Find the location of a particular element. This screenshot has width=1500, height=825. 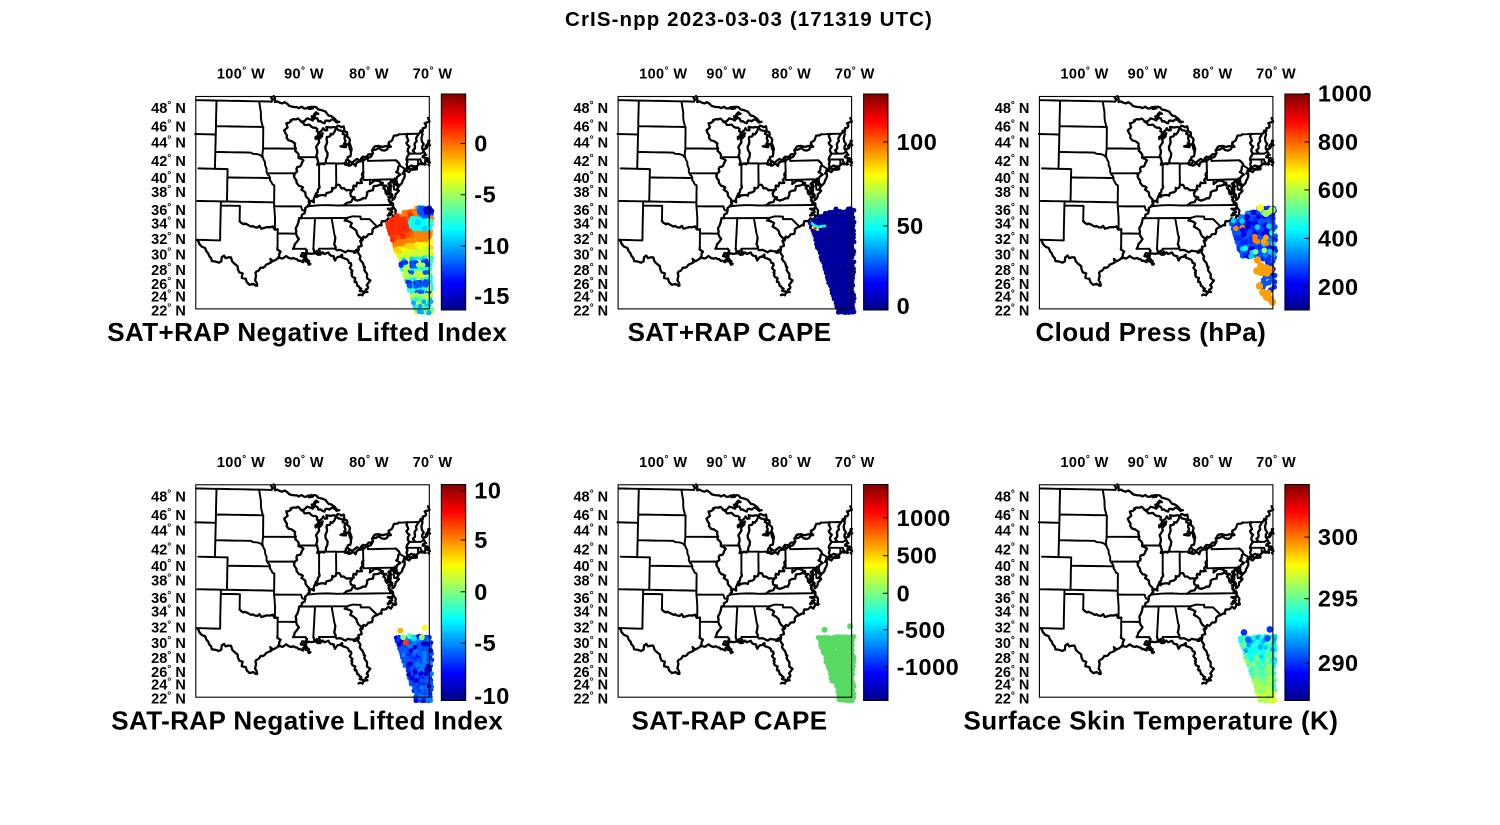

svg-text: 500 is located at coordinates (917, 556).